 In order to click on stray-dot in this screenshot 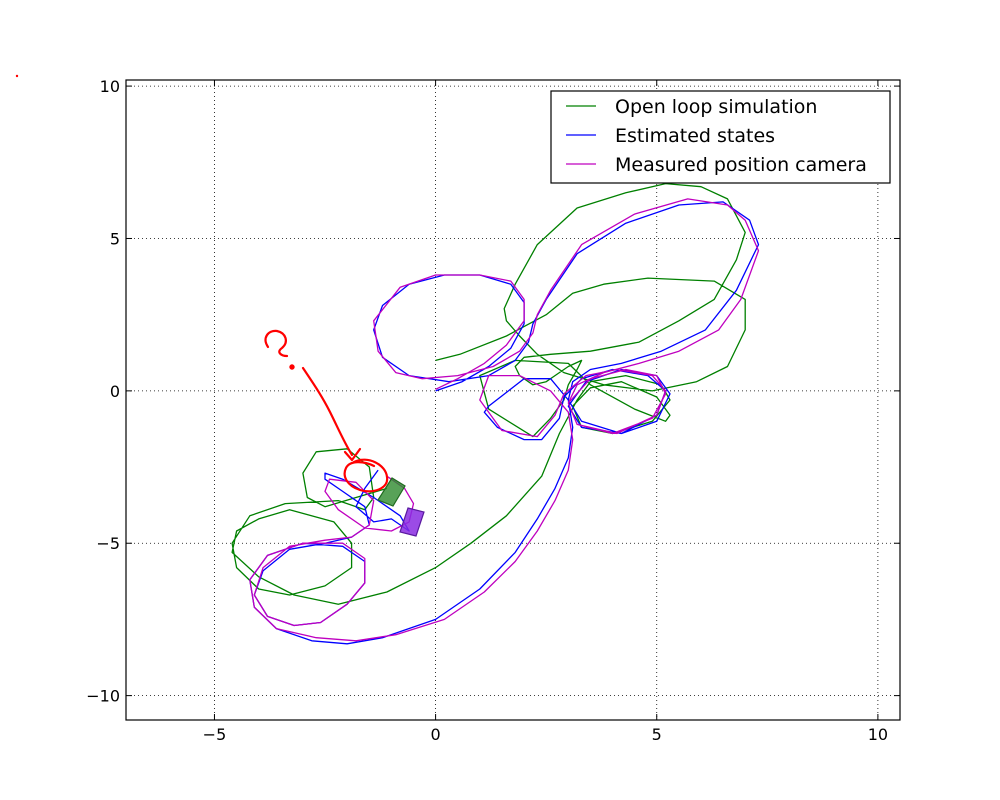, I will do `click(17, 76)`.